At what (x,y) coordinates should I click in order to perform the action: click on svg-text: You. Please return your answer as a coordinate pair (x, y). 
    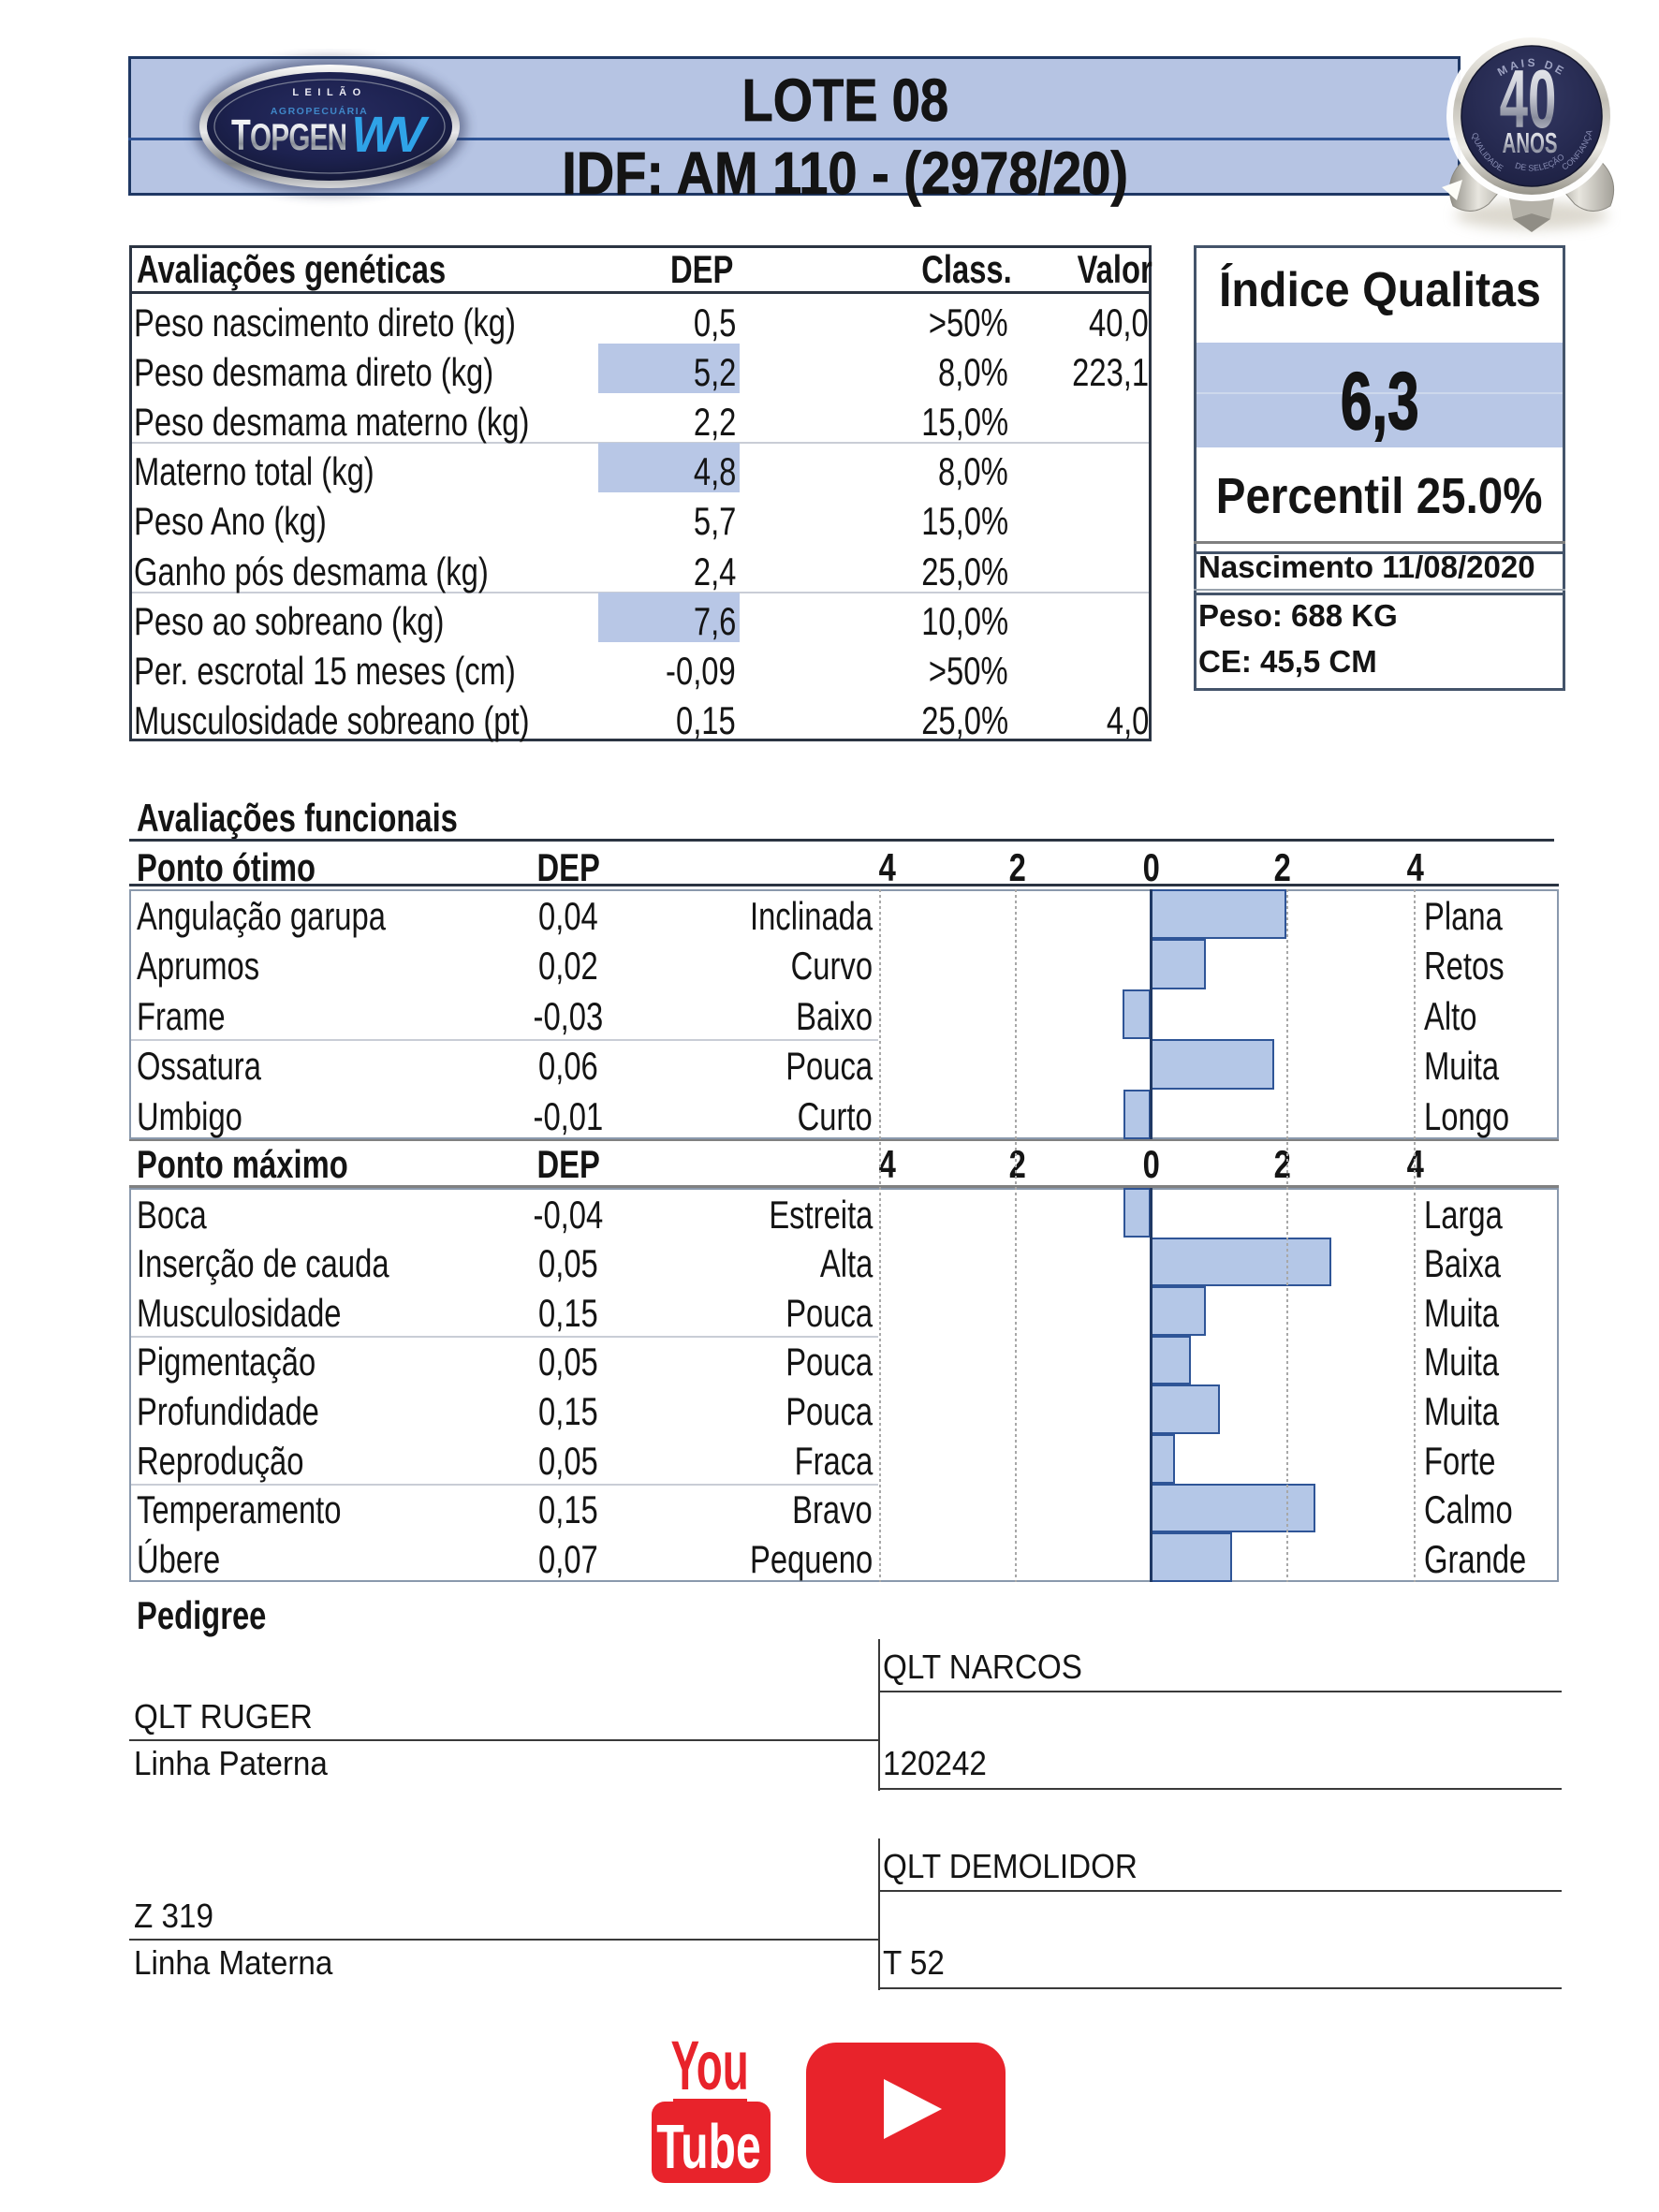
    Looking at the image, I should click on (710, 2066).